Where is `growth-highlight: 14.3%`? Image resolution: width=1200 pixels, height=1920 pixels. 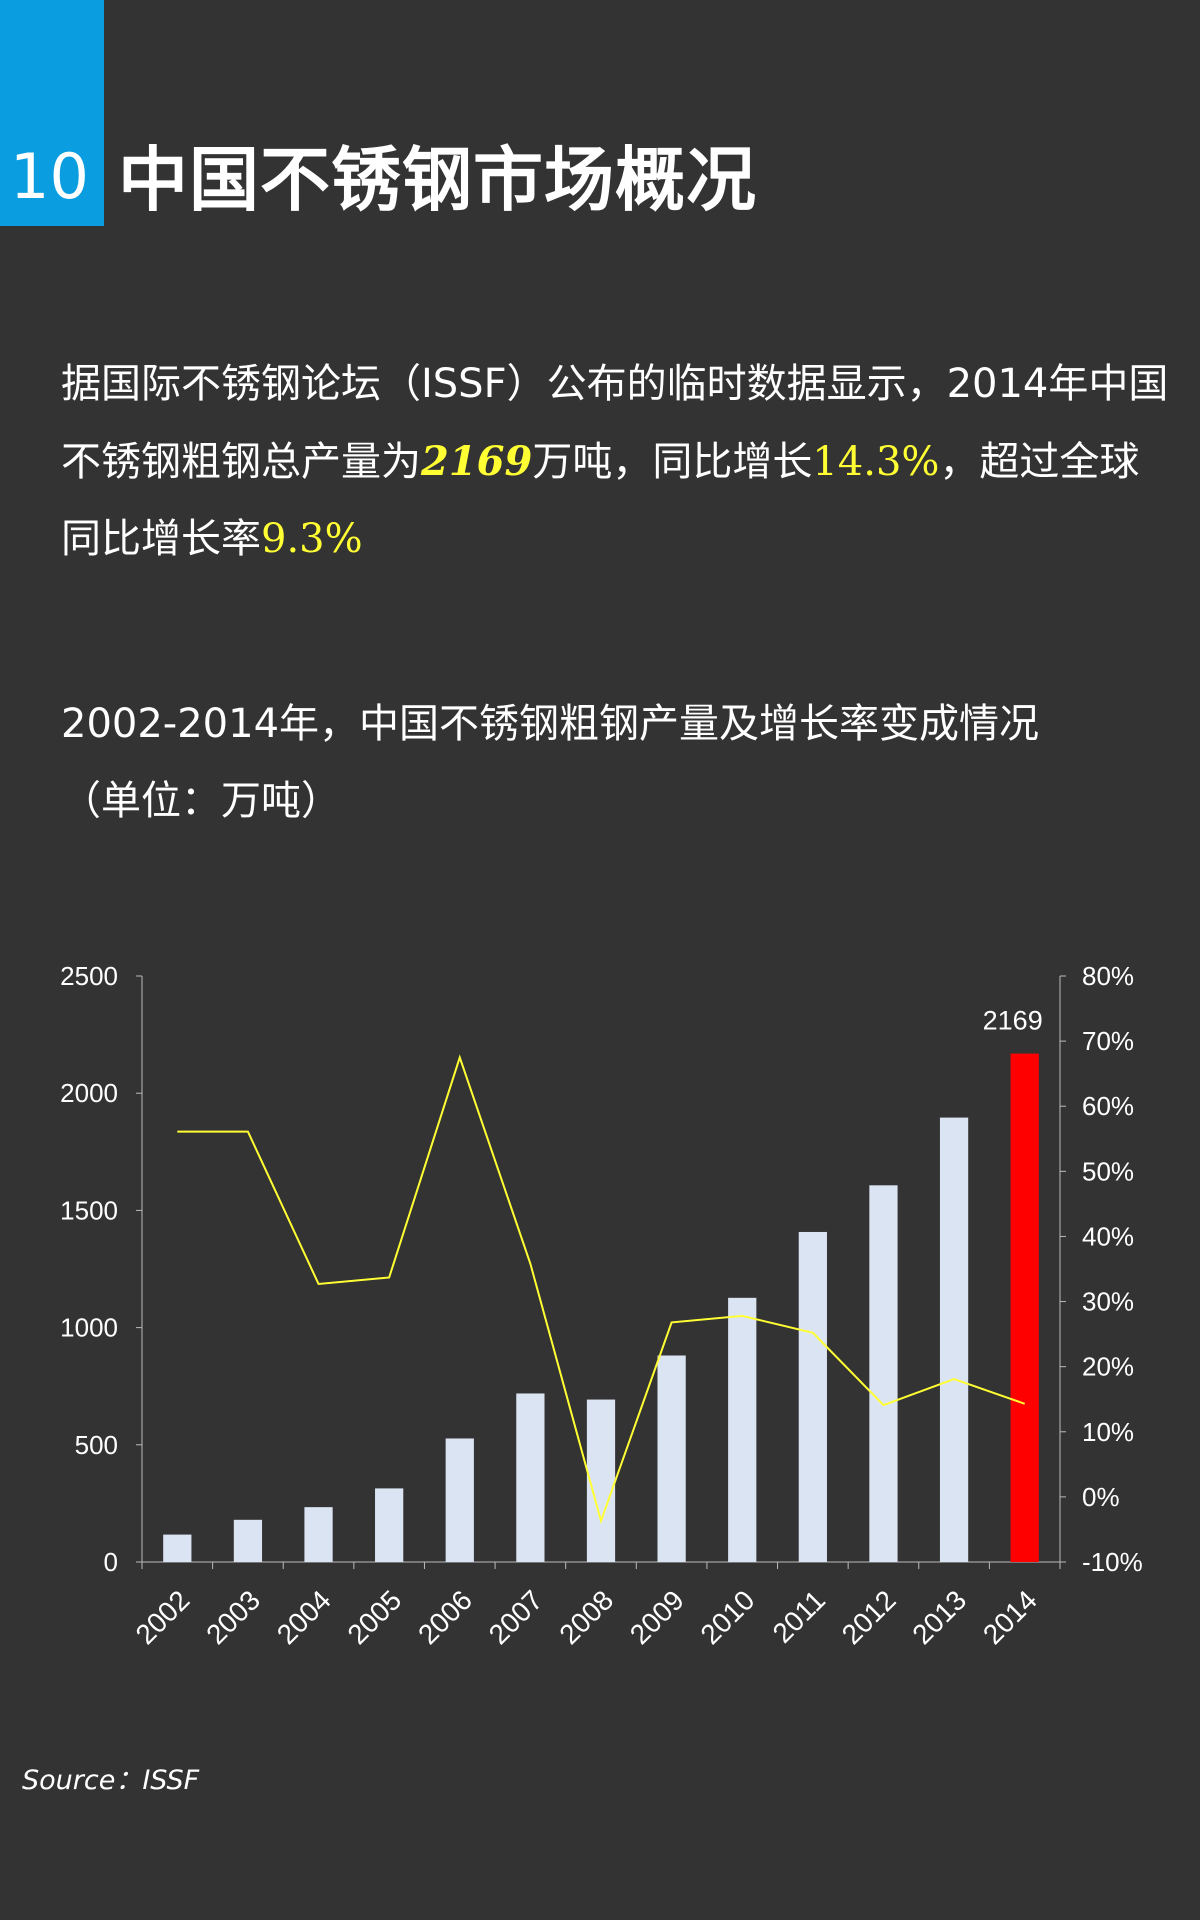
growth-highlight: 14.3% is located at coordinates (876, 462).